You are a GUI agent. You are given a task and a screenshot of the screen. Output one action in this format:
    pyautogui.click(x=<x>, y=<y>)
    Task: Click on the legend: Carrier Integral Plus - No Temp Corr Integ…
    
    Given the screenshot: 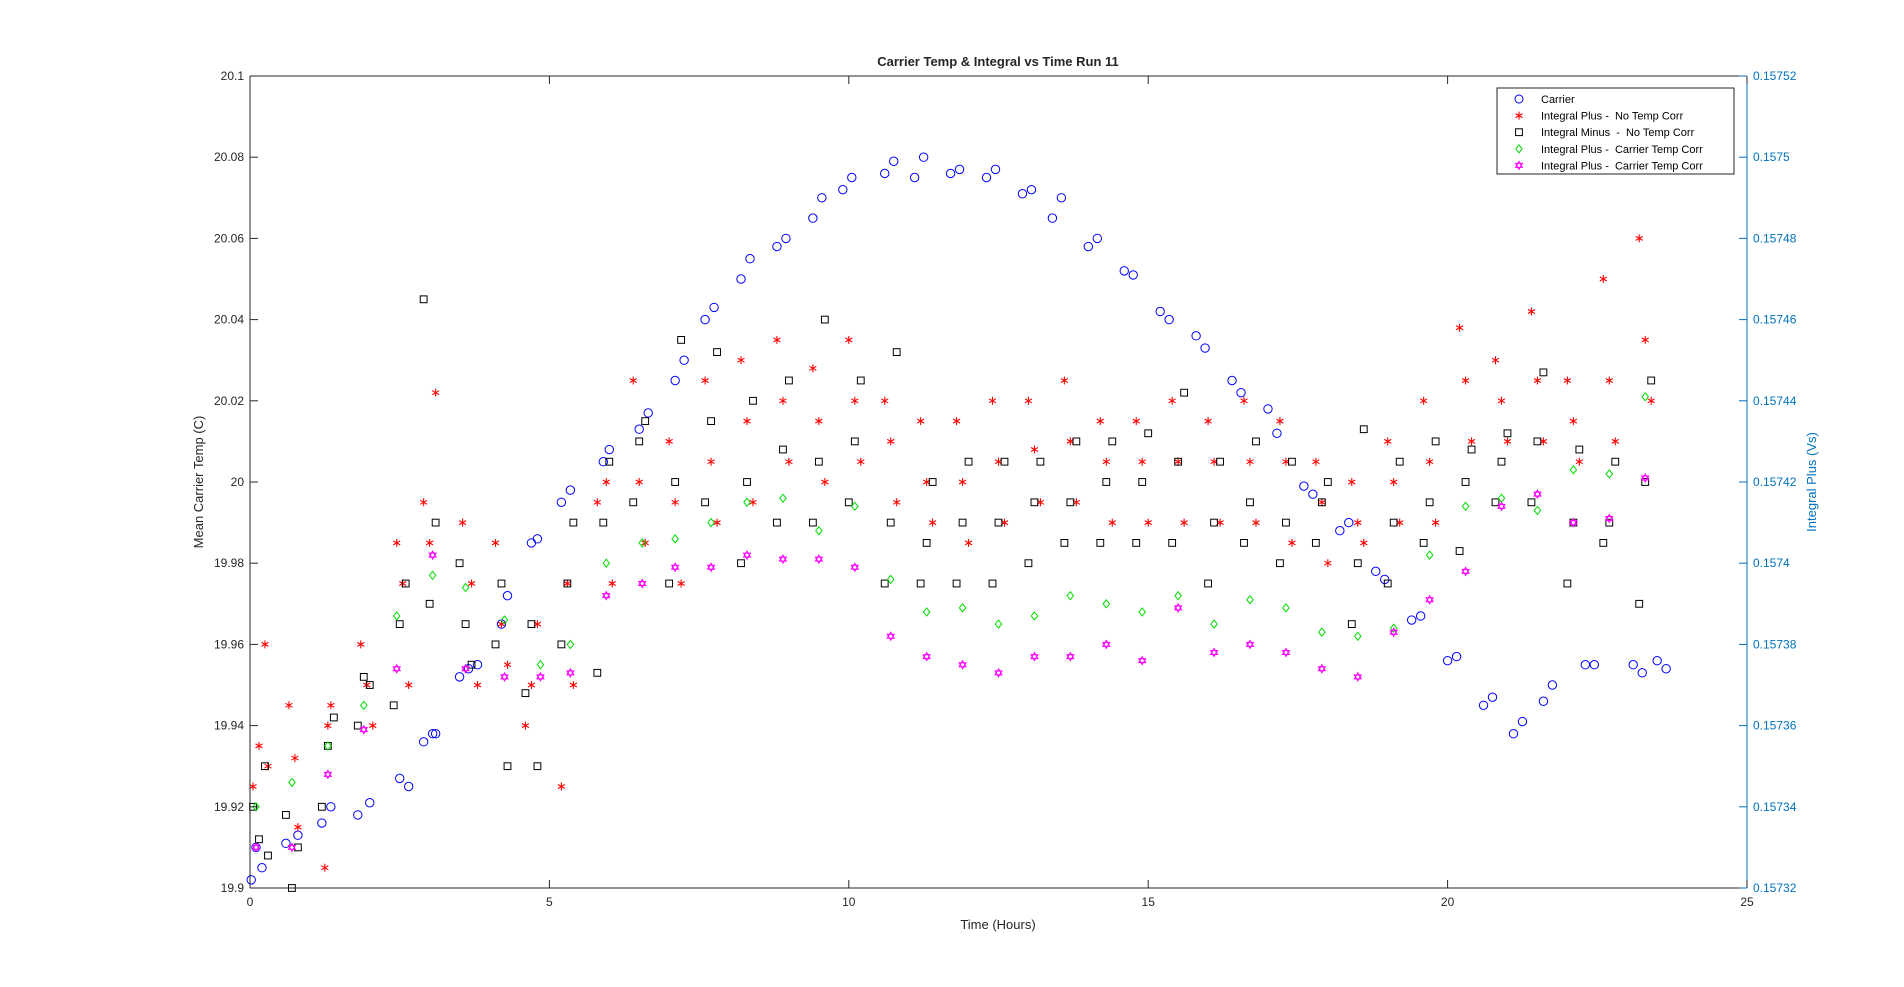 What is the action you would take?
    pyautogui.click(x=1615, y=131)
    